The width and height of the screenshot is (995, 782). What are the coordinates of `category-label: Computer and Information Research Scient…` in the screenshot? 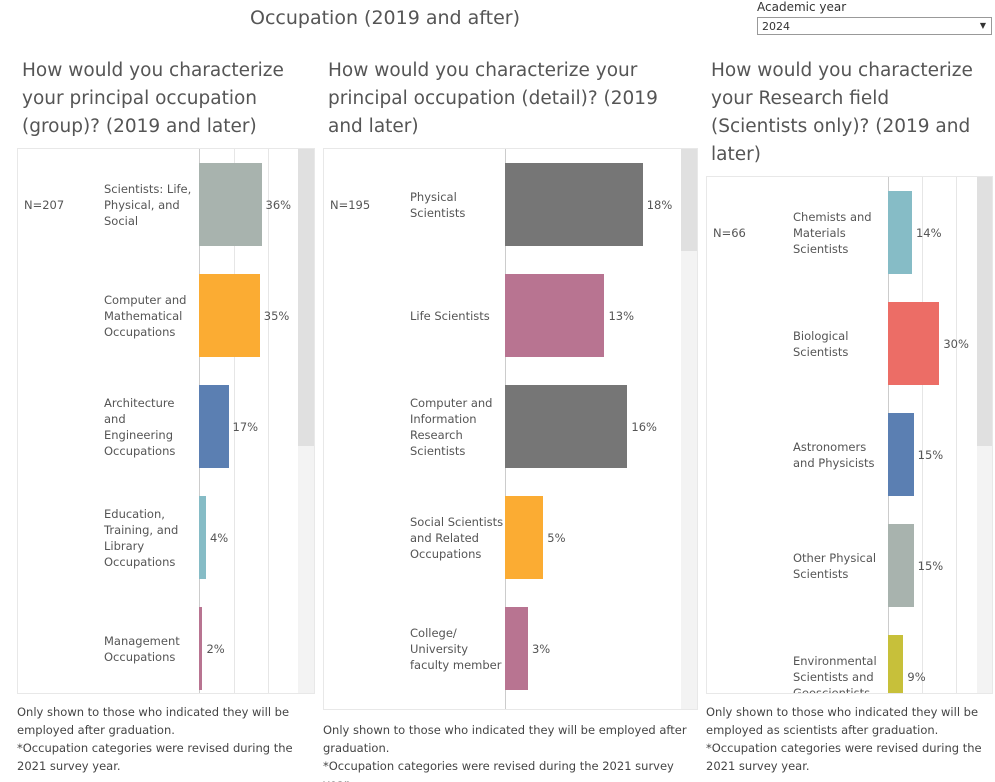 It's located at (451, 426).